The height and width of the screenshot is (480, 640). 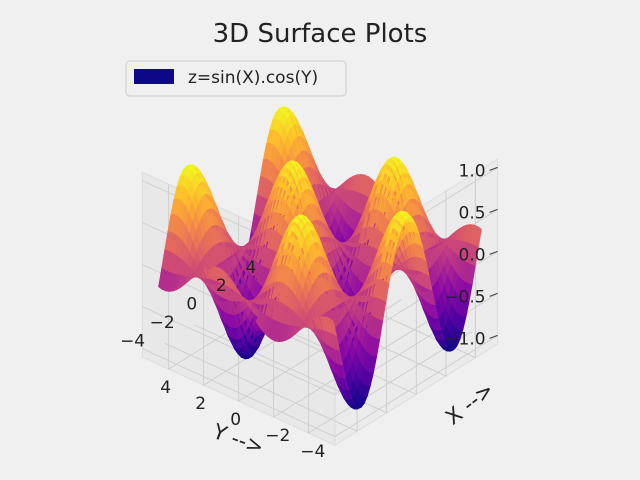 What do you see at coordinates (235, 420) in the screenshot?
I see `x-tick-label: 0` at bounding box center [235, 420].